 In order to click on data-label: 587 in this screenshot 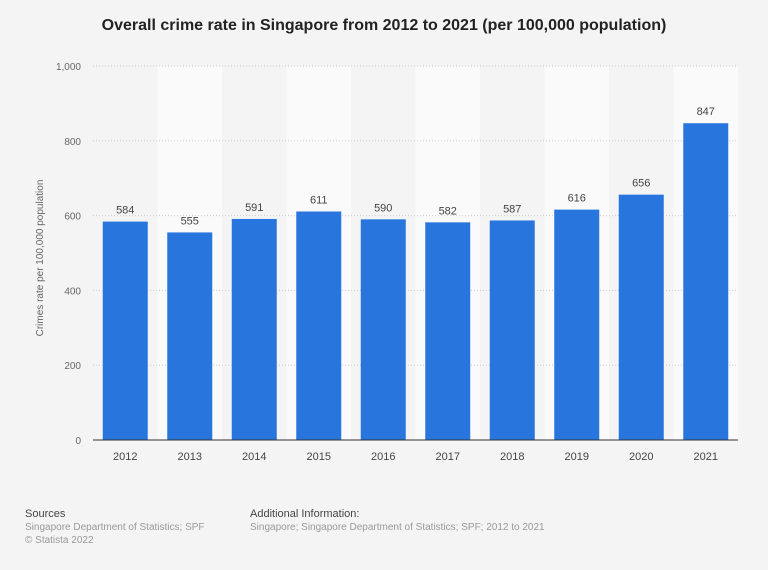, I will do `click(512, 209)`.